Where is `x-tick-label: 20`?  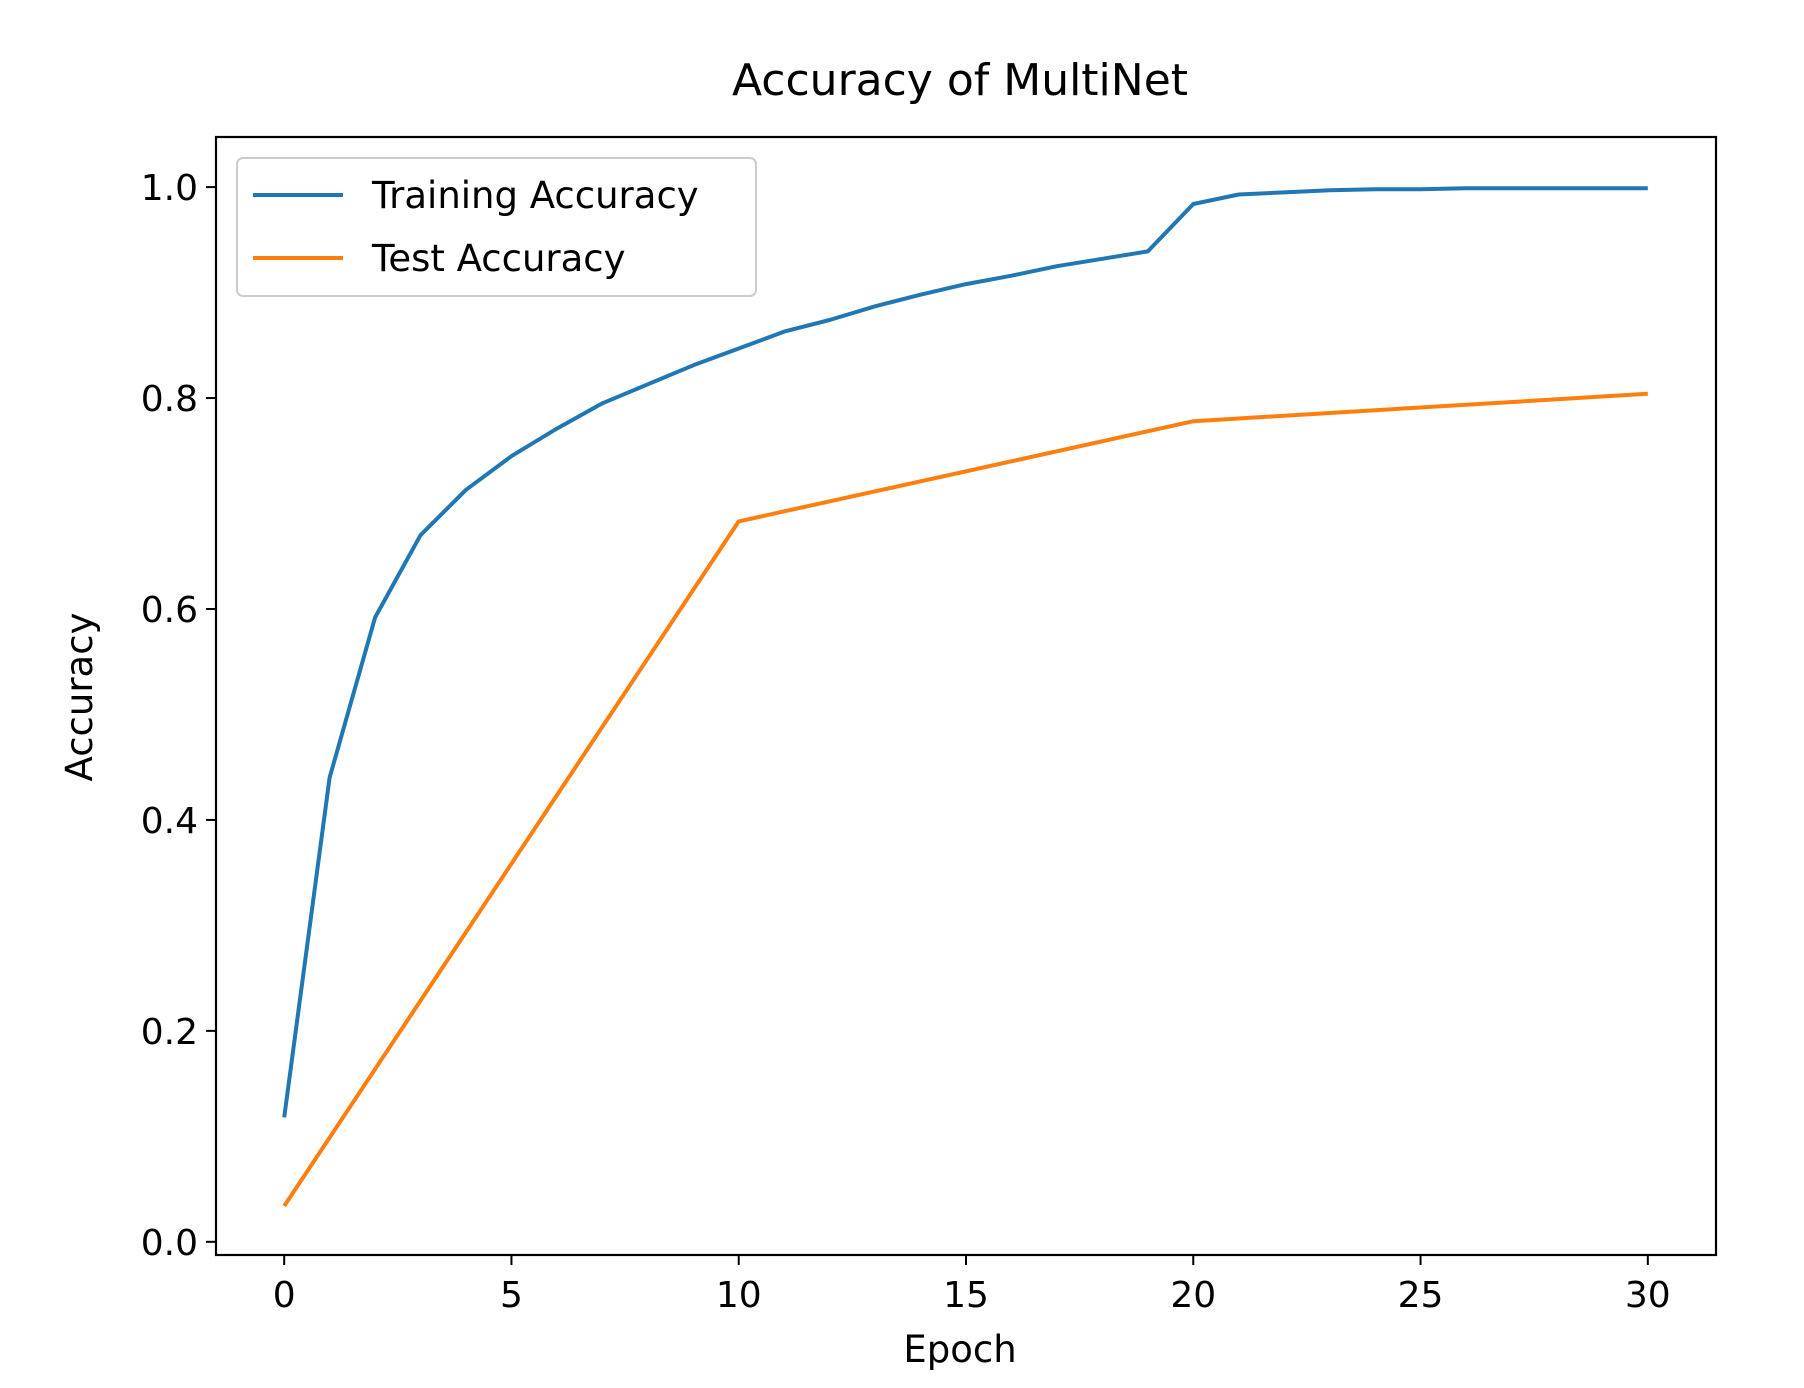 x-tick-label: 20 is located at coordinates (1193, 1295).